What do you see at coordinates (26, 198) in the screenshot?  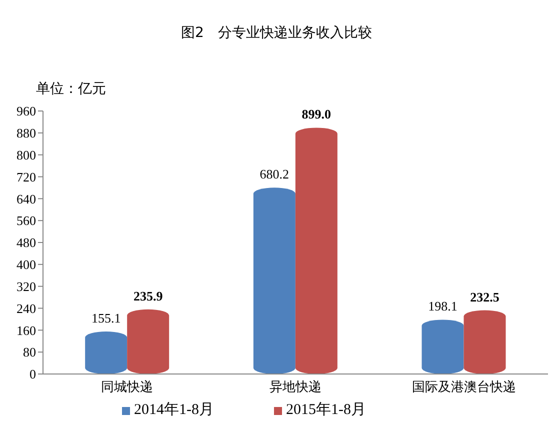 I see `y-tick-label: 640` at bounding box center [26, 198].